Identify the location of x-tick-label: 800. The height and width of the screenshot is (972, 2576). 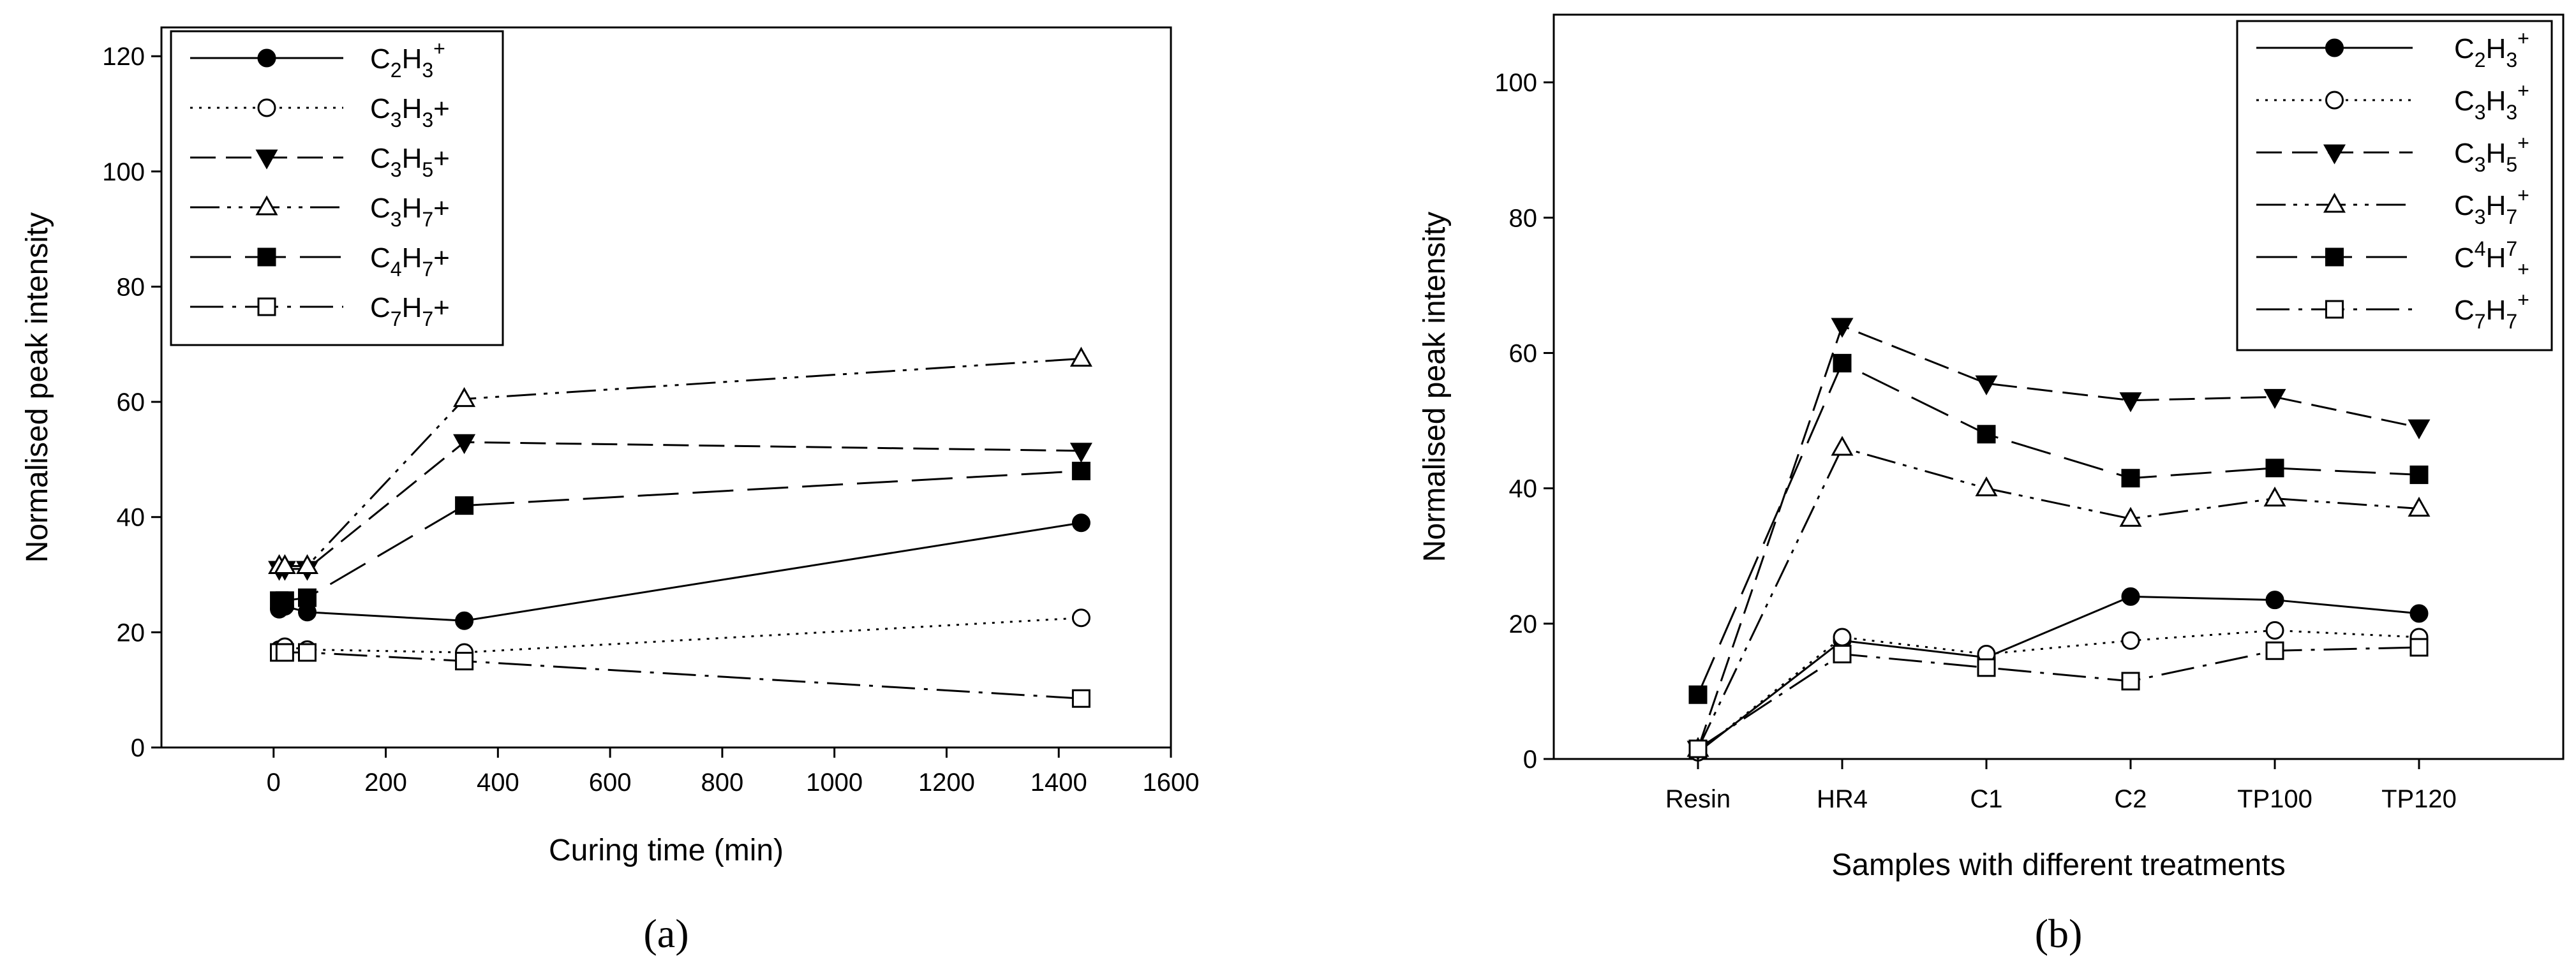
(722, 783).